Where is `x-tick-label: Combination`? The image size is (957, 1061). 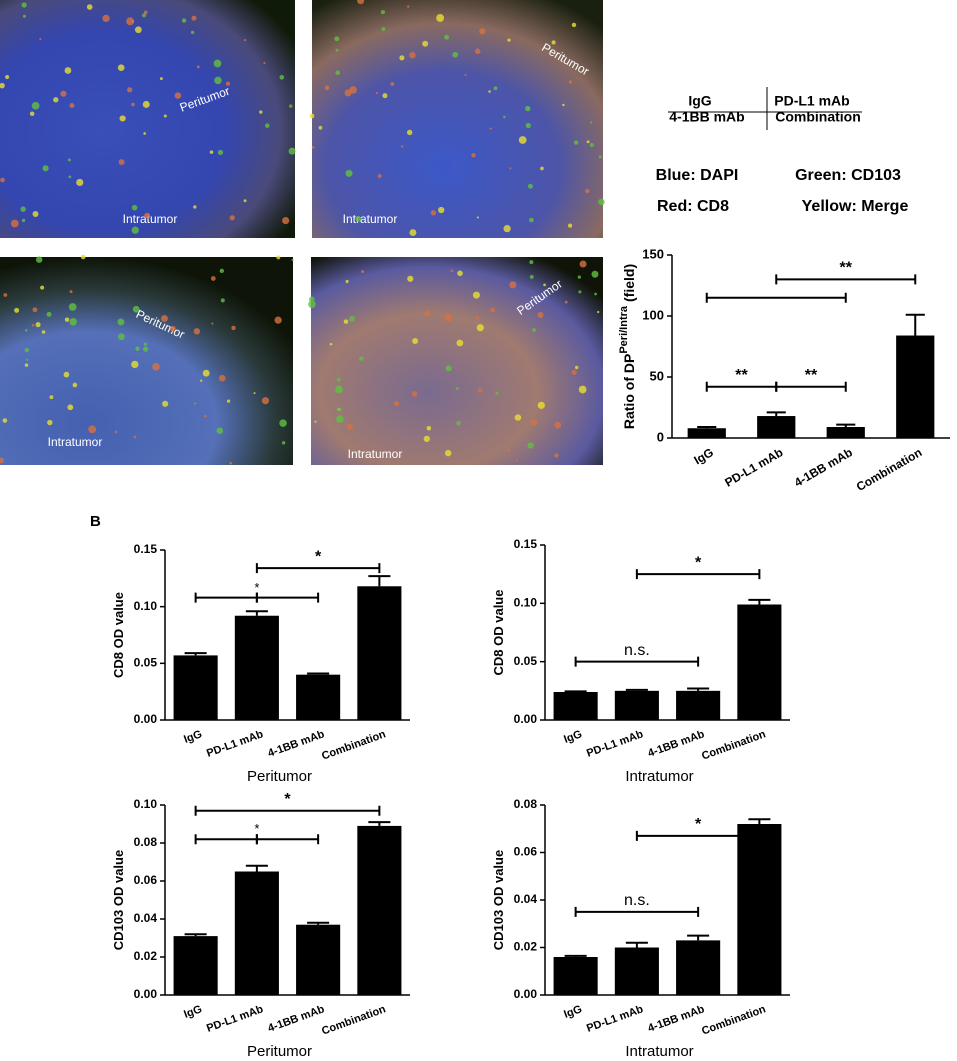
x-tick-label: Combination is located at coordinates (354, 745).